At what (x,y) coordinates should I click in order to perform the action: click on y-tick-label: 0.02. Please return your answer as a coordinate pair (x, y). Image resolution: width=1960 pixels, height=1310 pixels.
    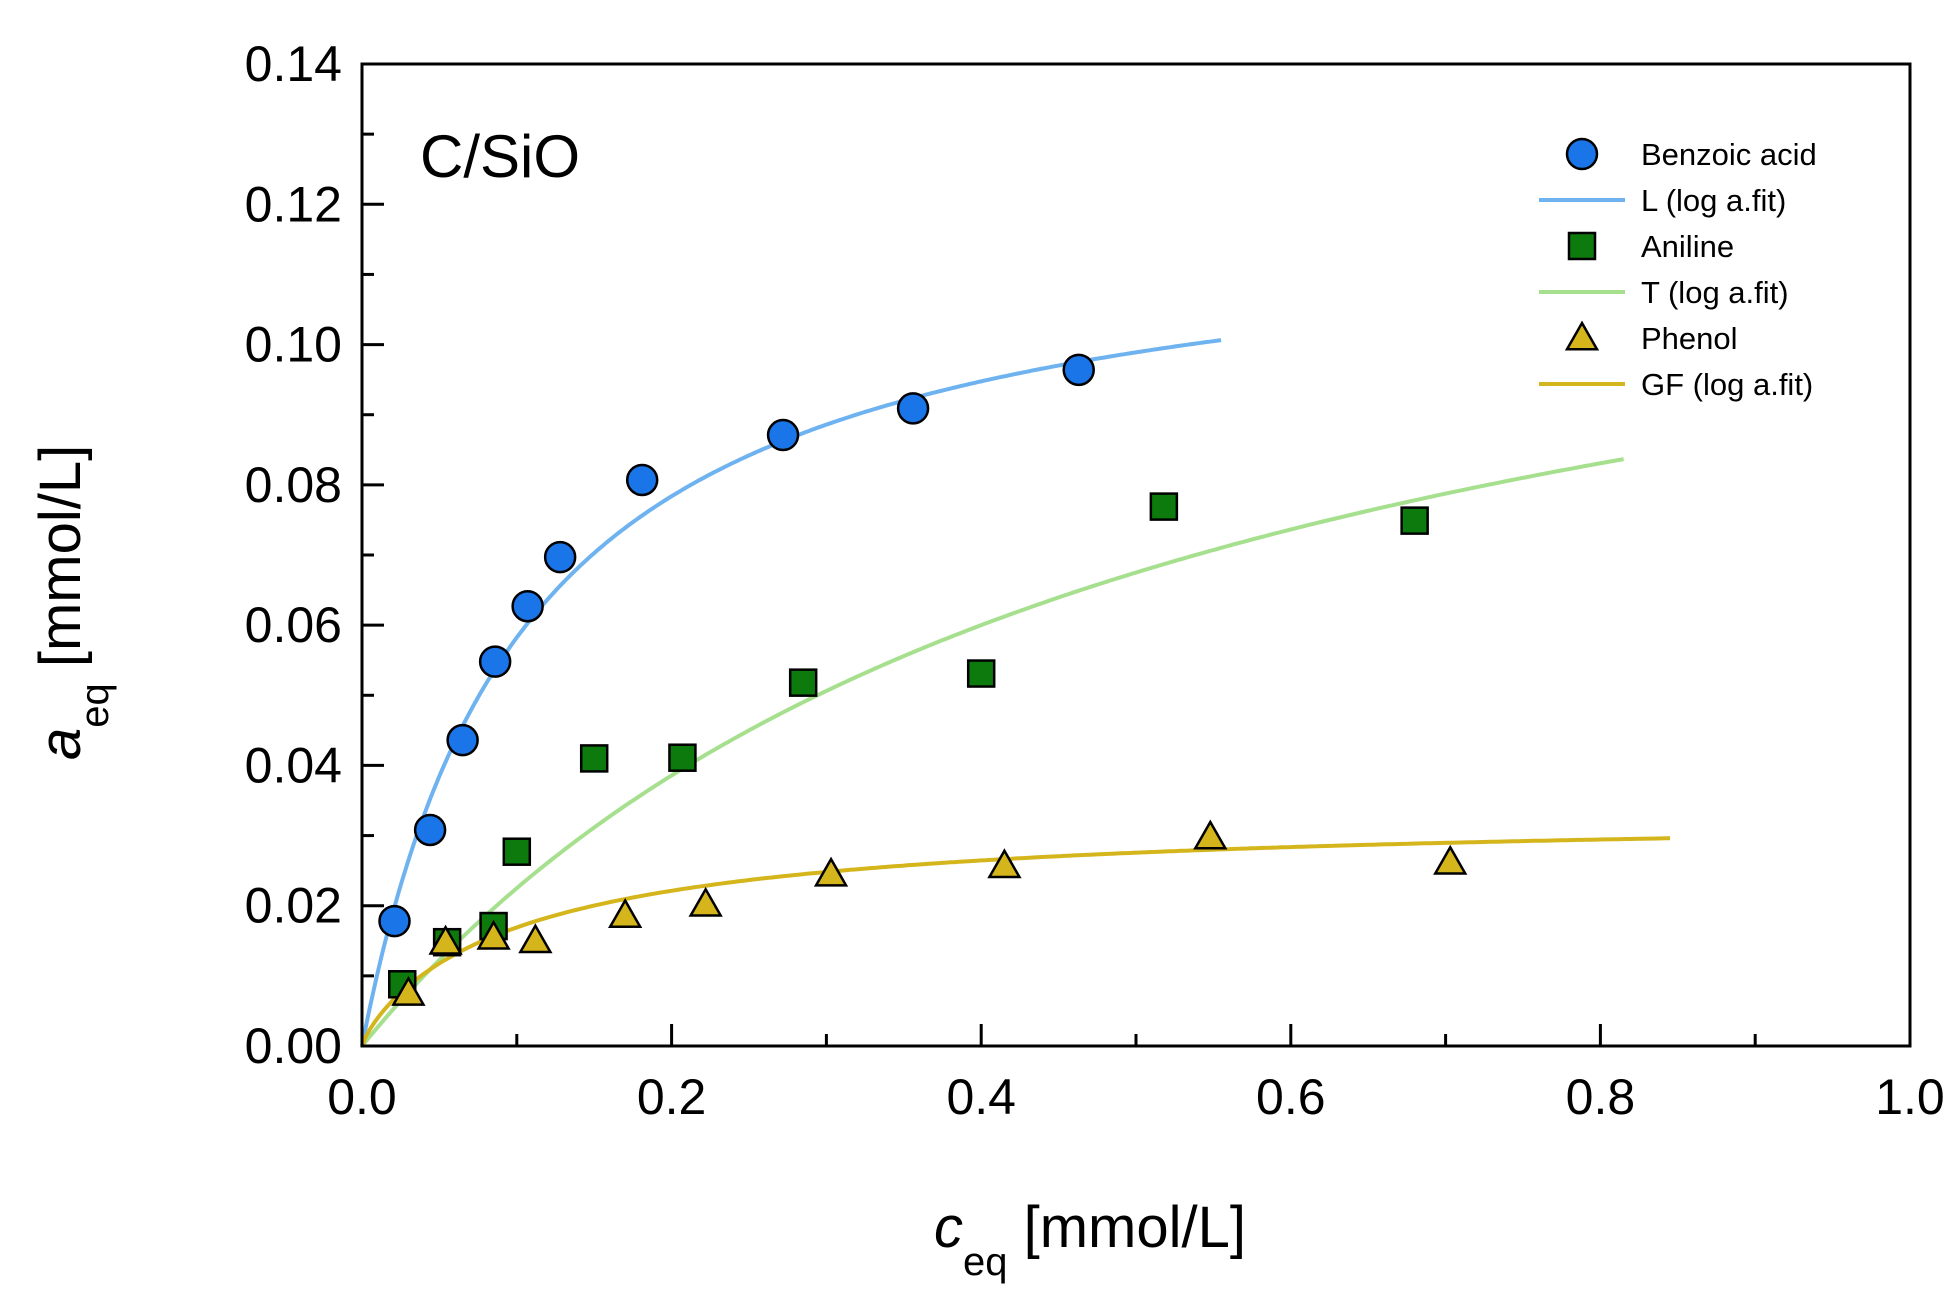
    Looking at the image, I should click on (293, 906).